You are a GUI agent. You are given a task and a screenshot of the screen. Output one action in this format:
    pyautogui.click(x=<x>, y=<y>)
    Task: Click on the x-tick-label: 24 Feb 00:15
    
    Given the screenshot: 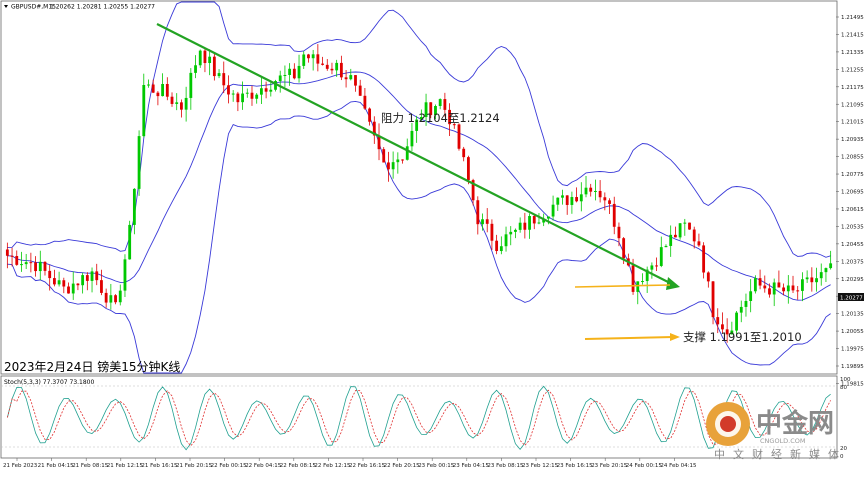 What is the action you would take?
    pyautogui.click(x=644, y=466)
    